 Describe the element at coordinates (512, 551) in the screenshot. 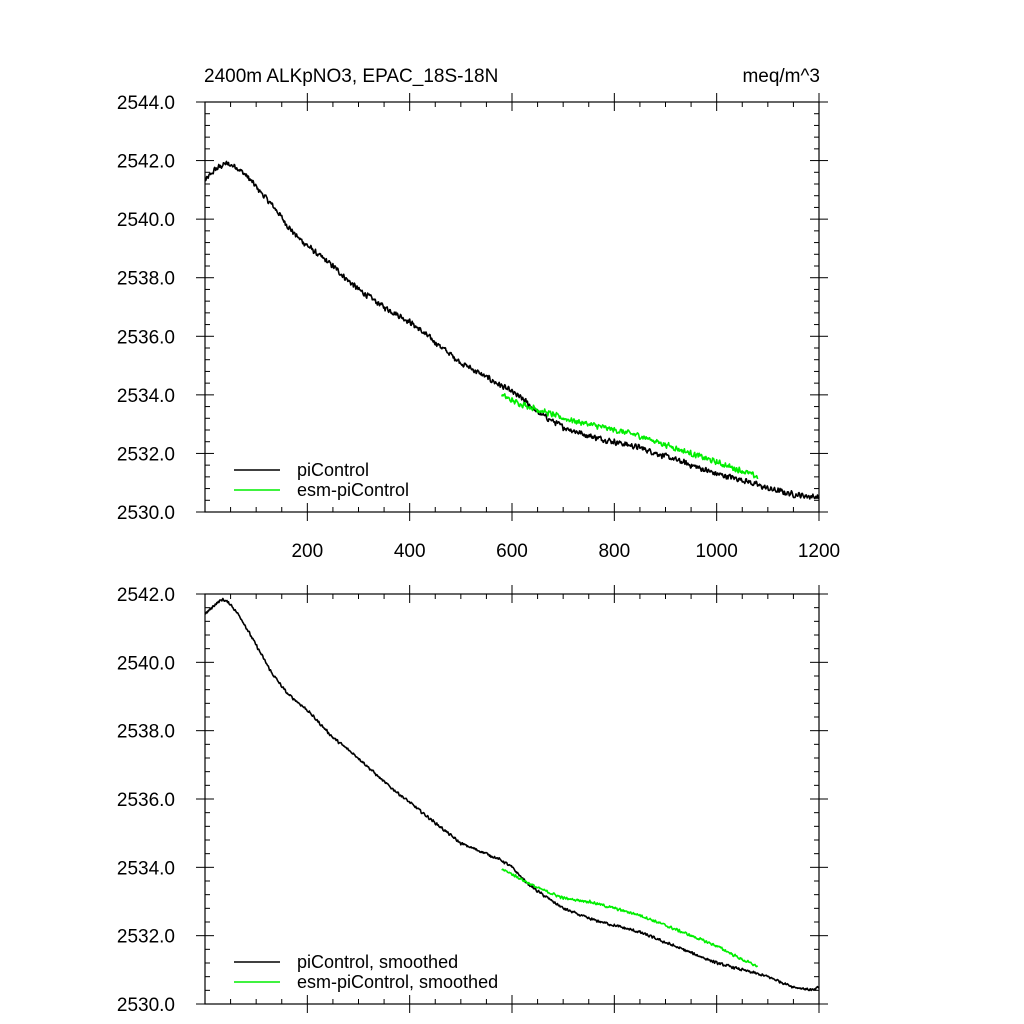

I see `top-x-tick-label: 600` at that location.